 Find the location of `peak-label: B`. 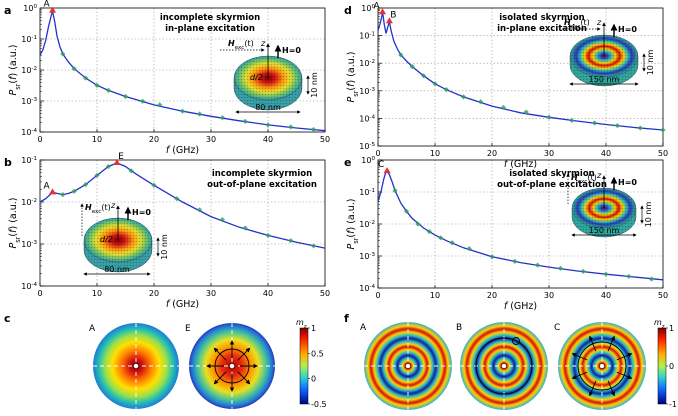

peak-label: B is located at coordinates (393, 15).